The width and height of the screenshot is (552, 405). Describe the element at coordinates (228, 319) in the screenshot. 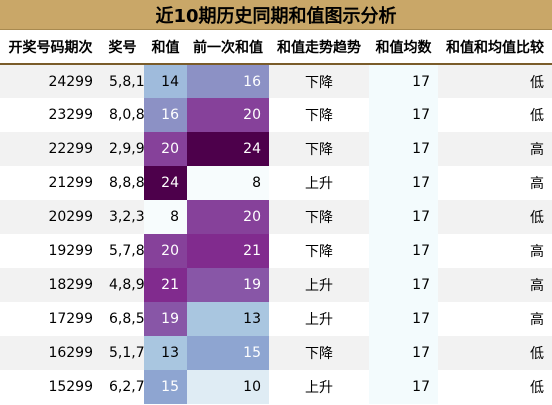

I see `cell-prev-sum: 13` at that location.